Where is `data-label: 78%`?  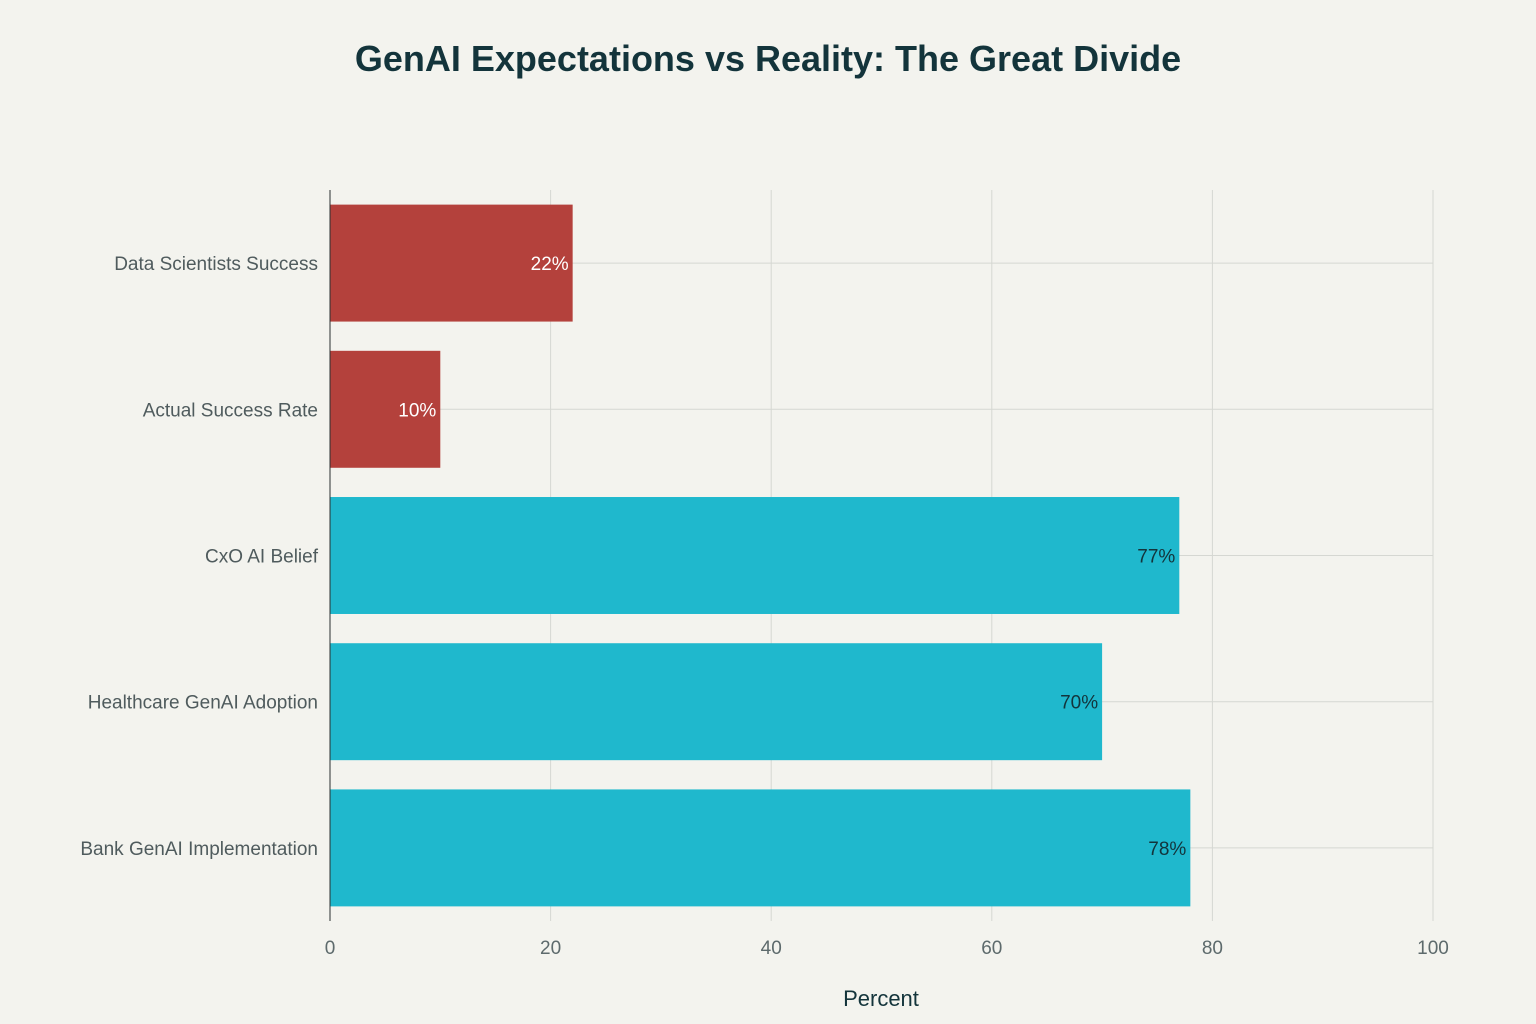 data-label: 78% is located at coordinates (1167, 849).